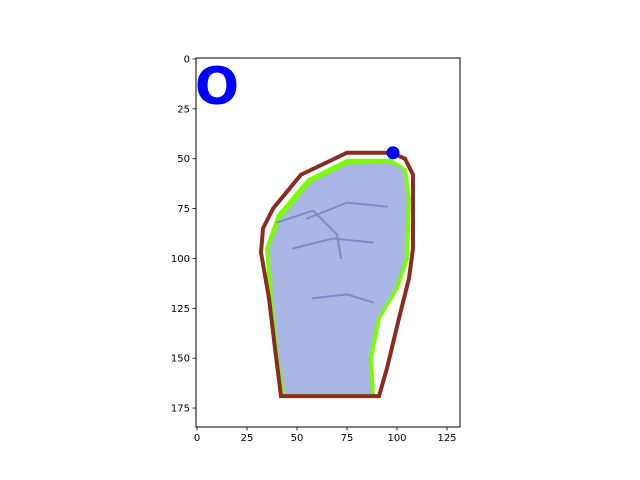 This screenshot has height=480, width=640. Describe the element at coordinates (396, 438) in the screenshot. I see `x-tick-label: 100` at that location.